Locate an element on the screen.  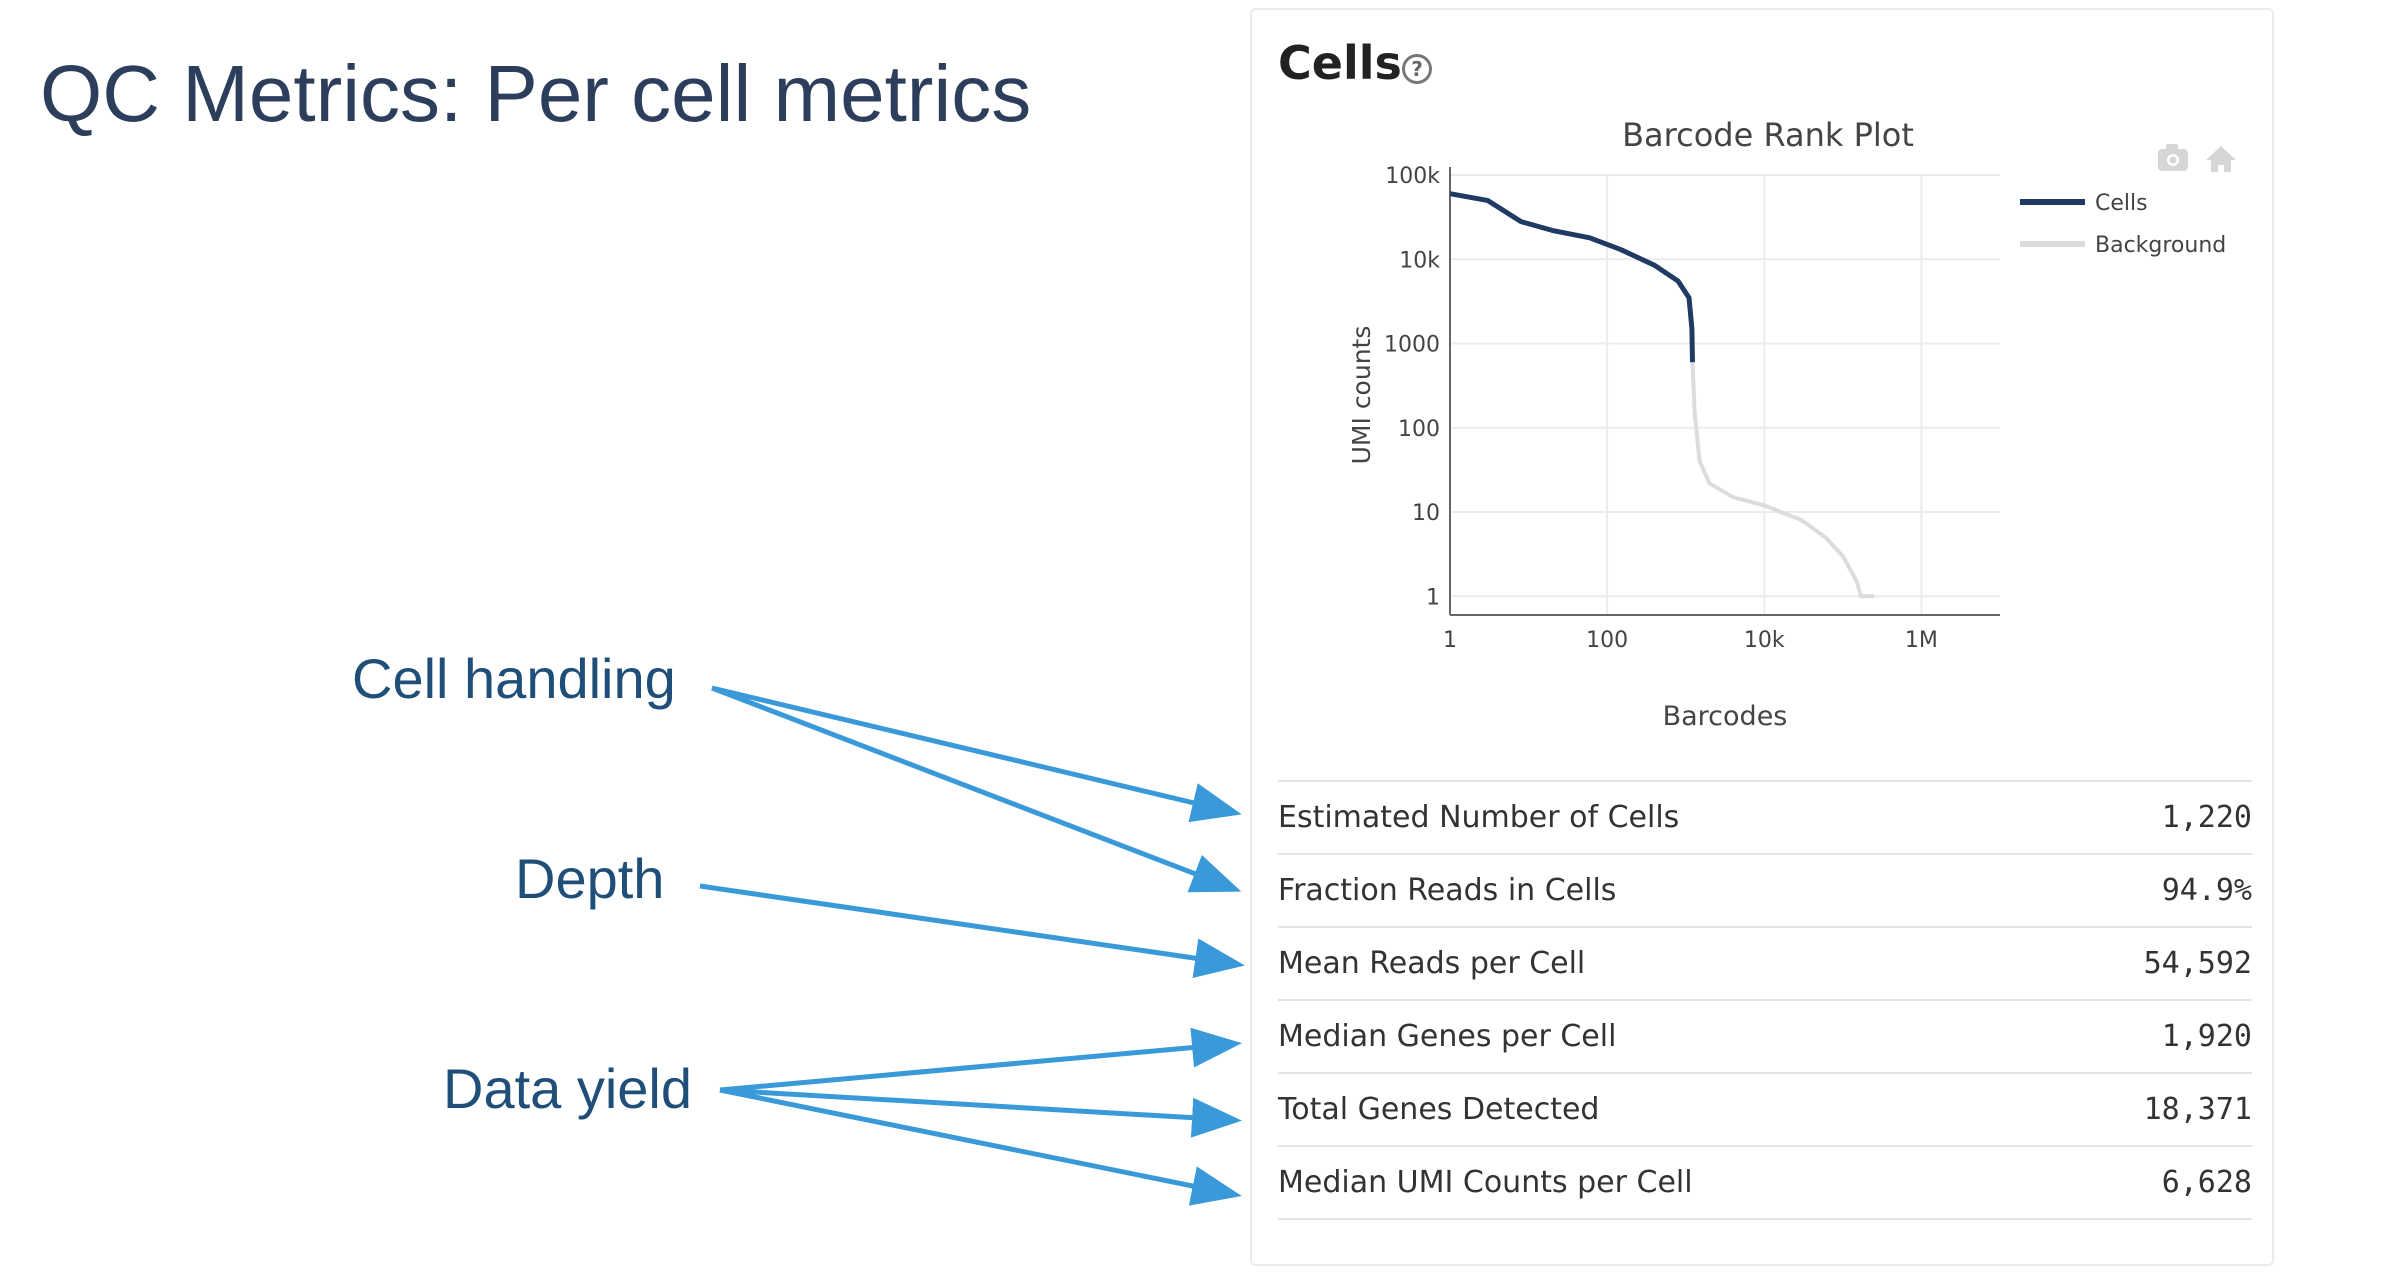
y-tick-label: 100 is located at coordinates (1419, 429).